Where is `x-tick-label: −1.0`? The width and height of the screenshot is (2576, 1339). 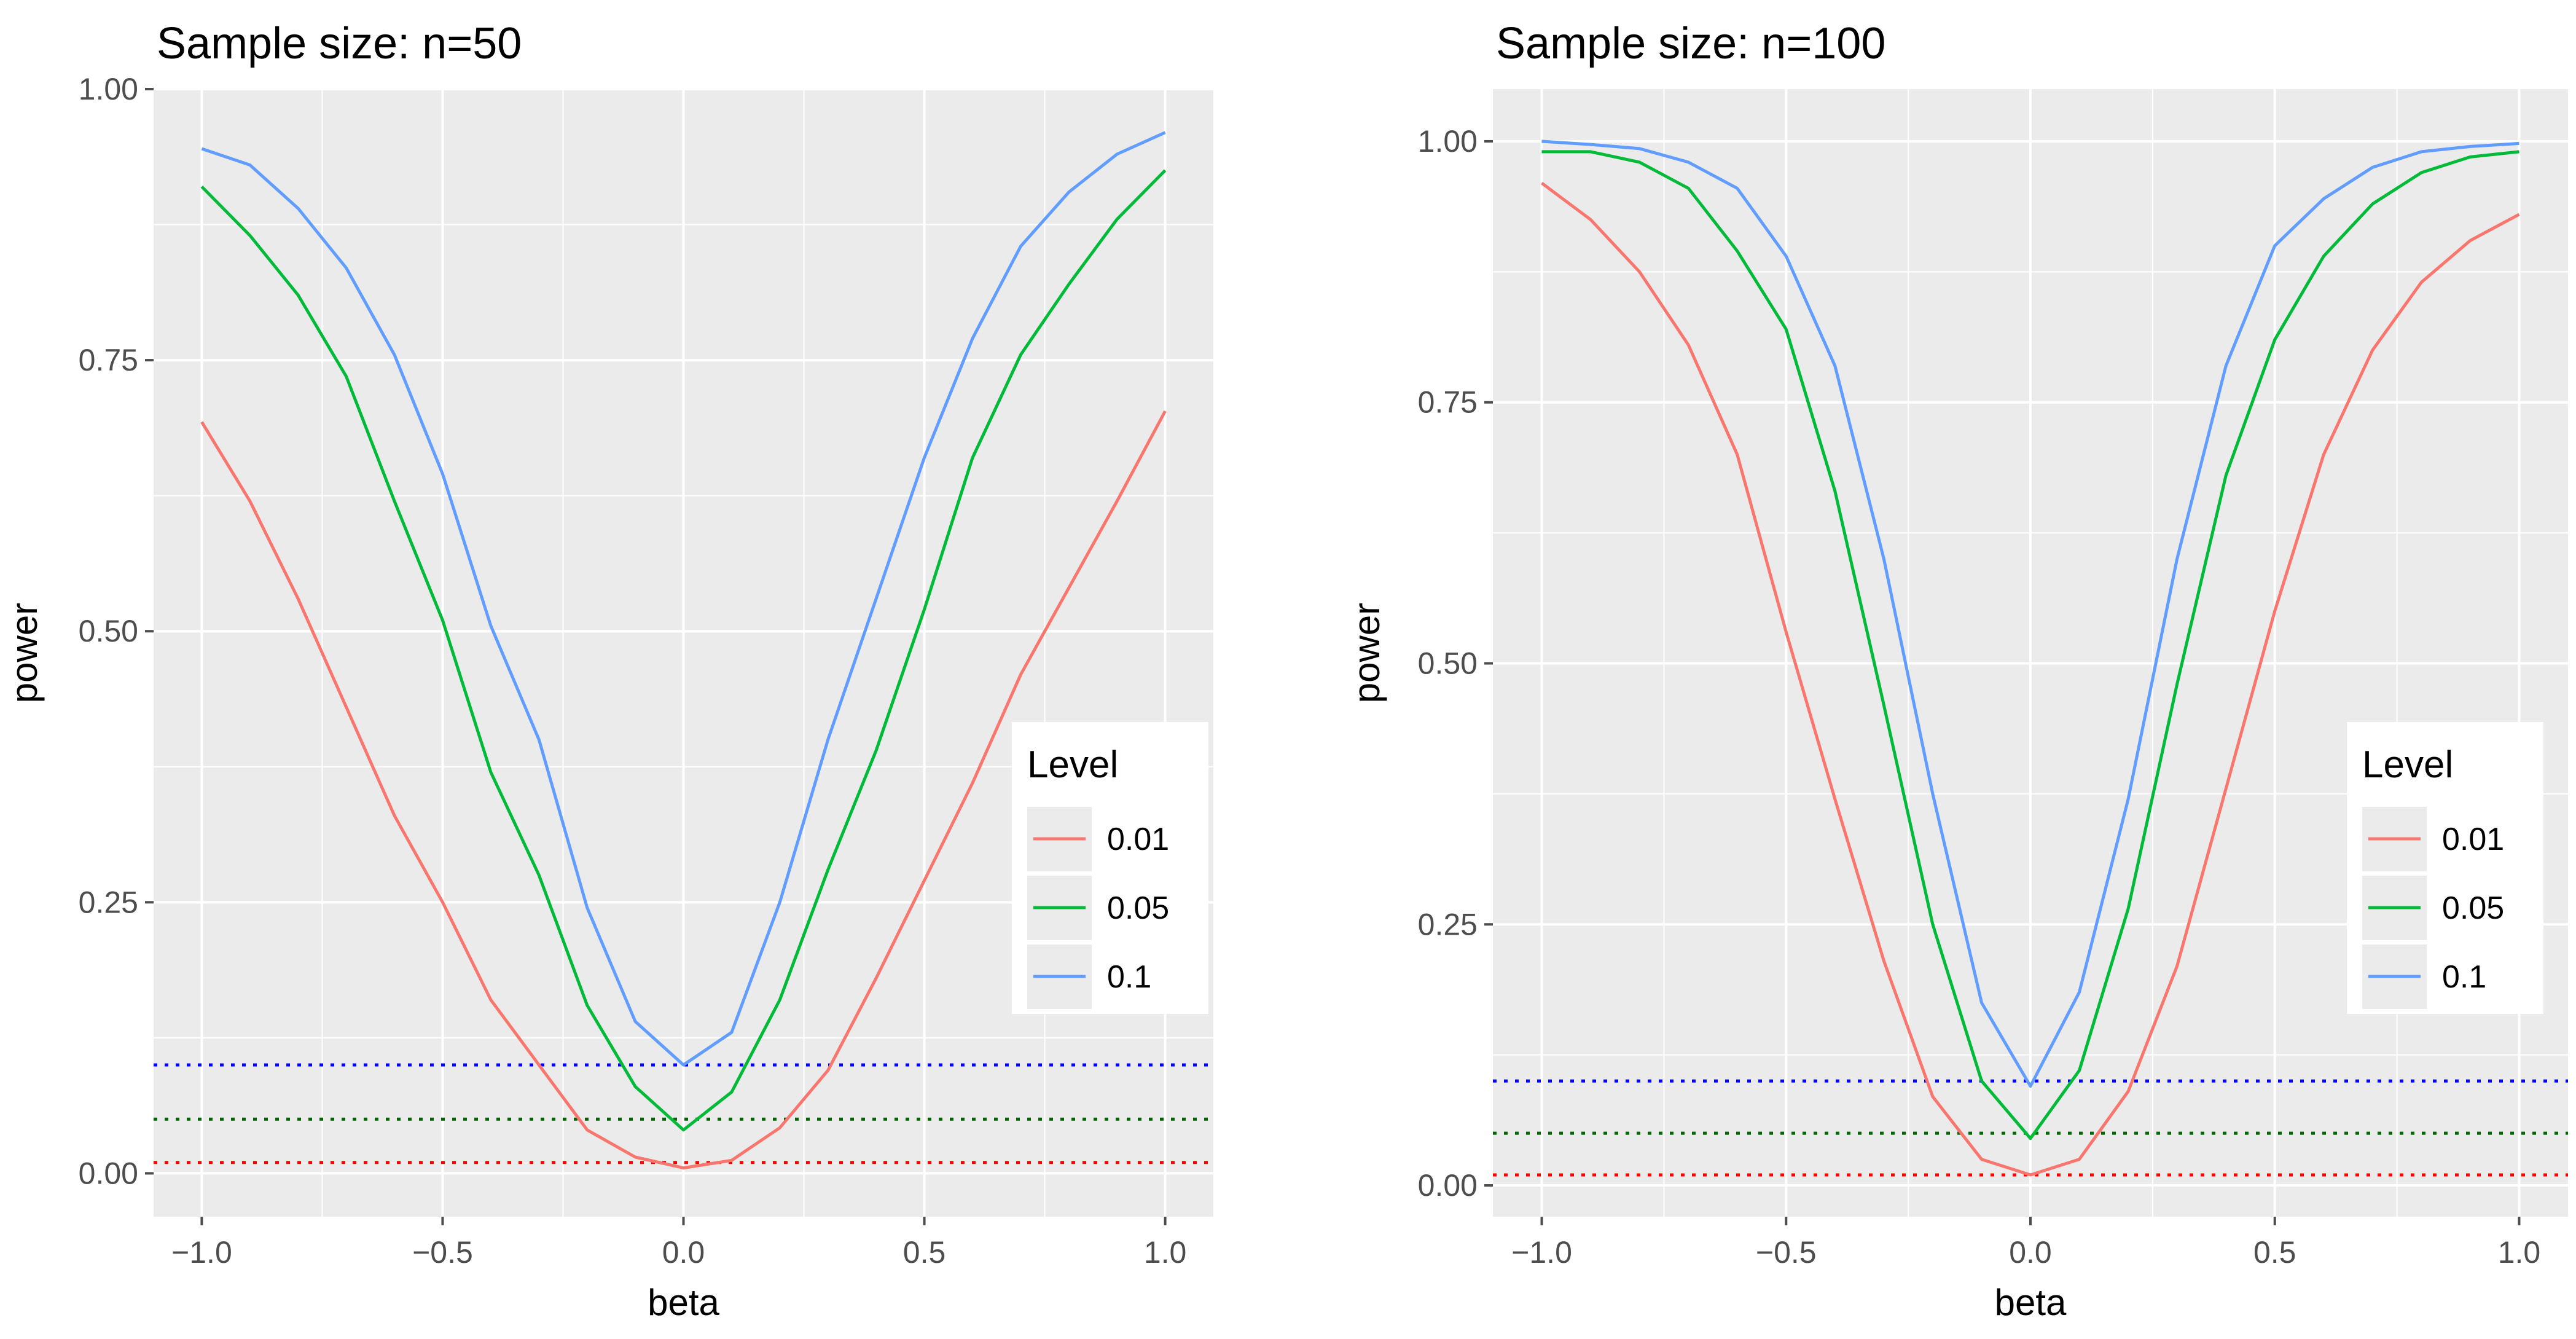 x-tick-label: −1.0 is located at coordinates (202, 1252).